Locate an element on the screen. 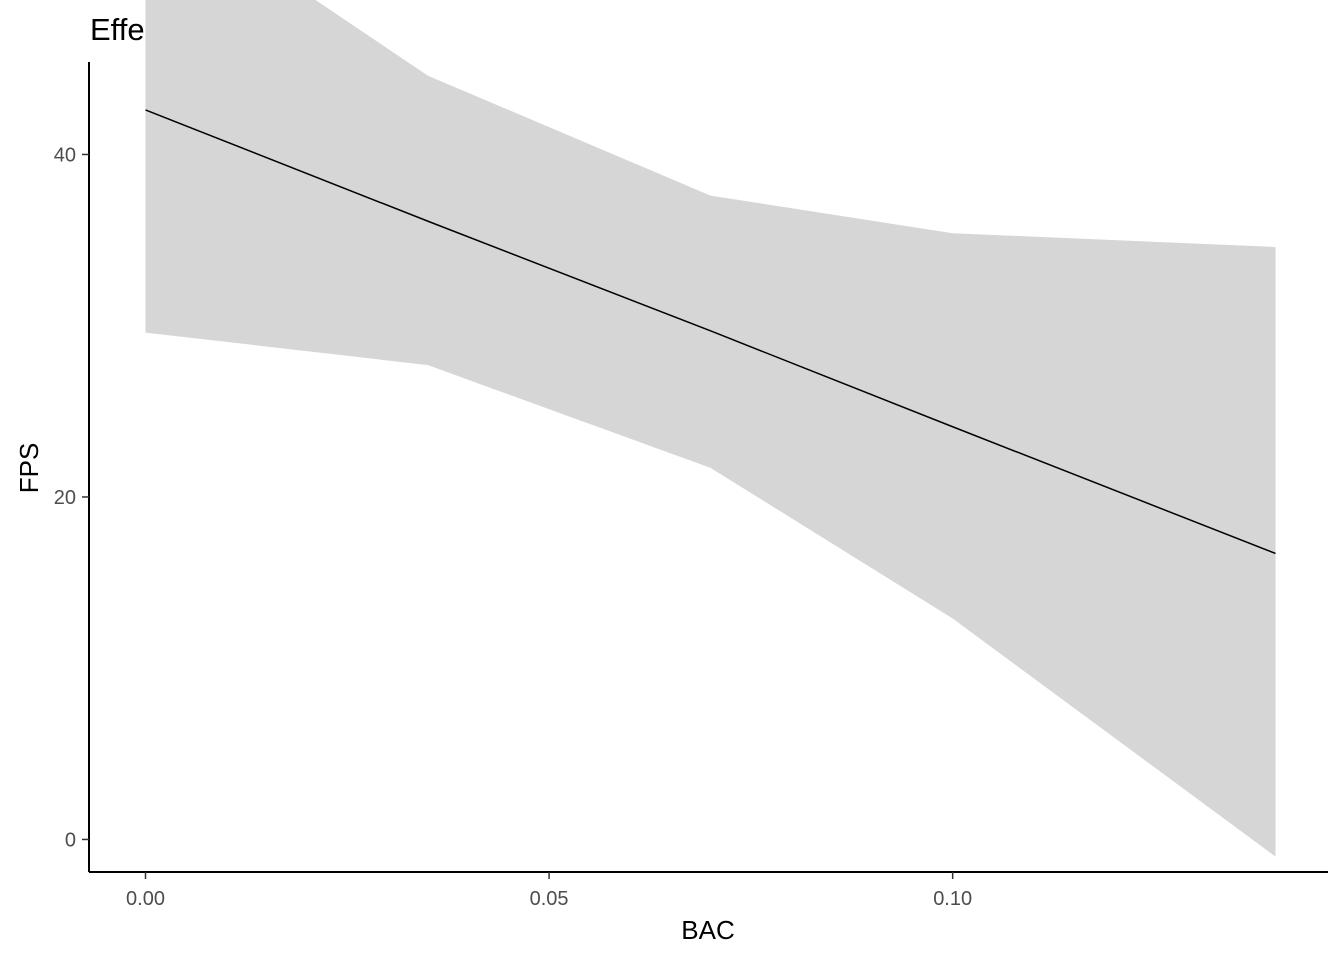 The width and height of the screenshot is (1344, 960). x-tick-label: 0.00 is located at coordinates (145, 899).